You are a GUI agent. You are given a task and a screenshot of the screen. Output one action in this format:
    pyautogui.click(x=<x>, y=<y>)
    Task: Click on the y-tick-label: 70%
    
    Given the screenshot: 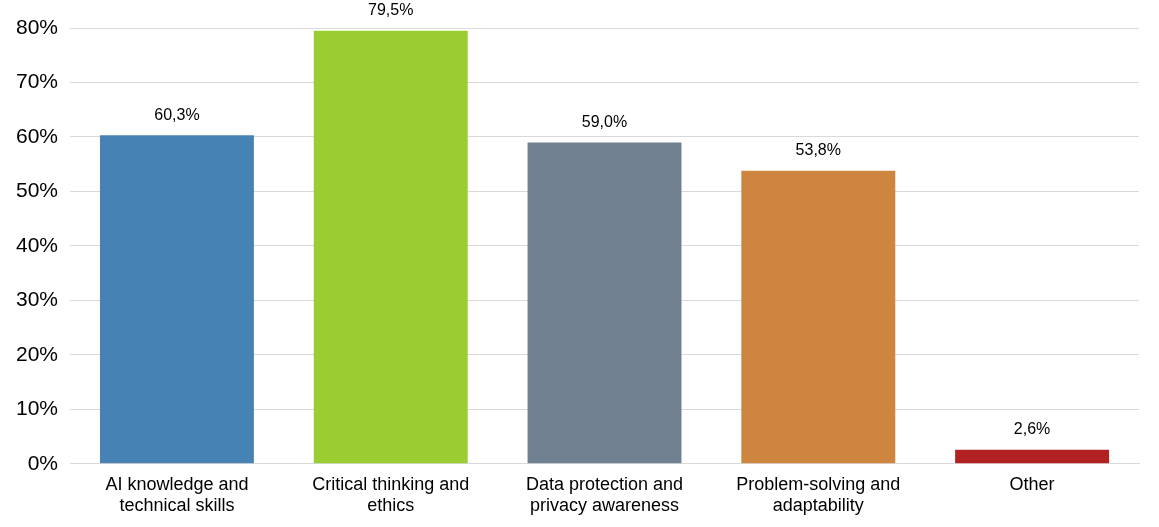 What is the action you would take?
    pyautogui.click(x=37, y=81)
    